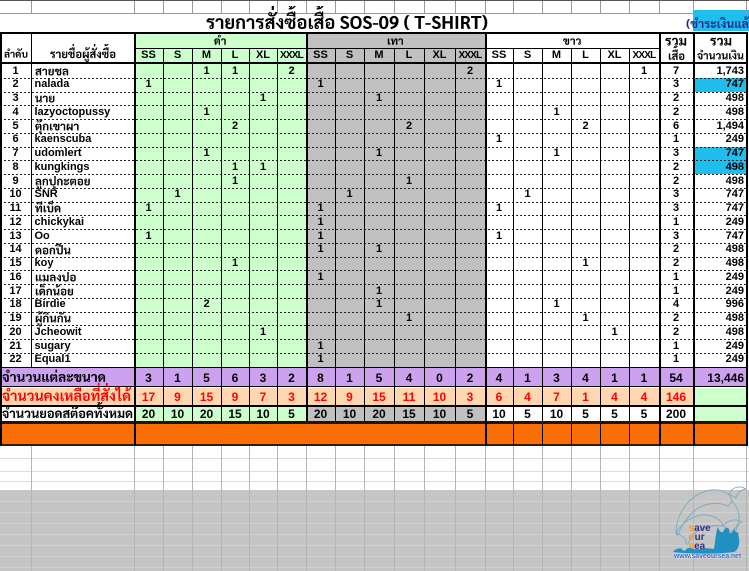  What do you see at coordinates (707, 556) in the screenshot?
I see `svg-text: www.saveoursea.net` at bounding box center [707, 556].